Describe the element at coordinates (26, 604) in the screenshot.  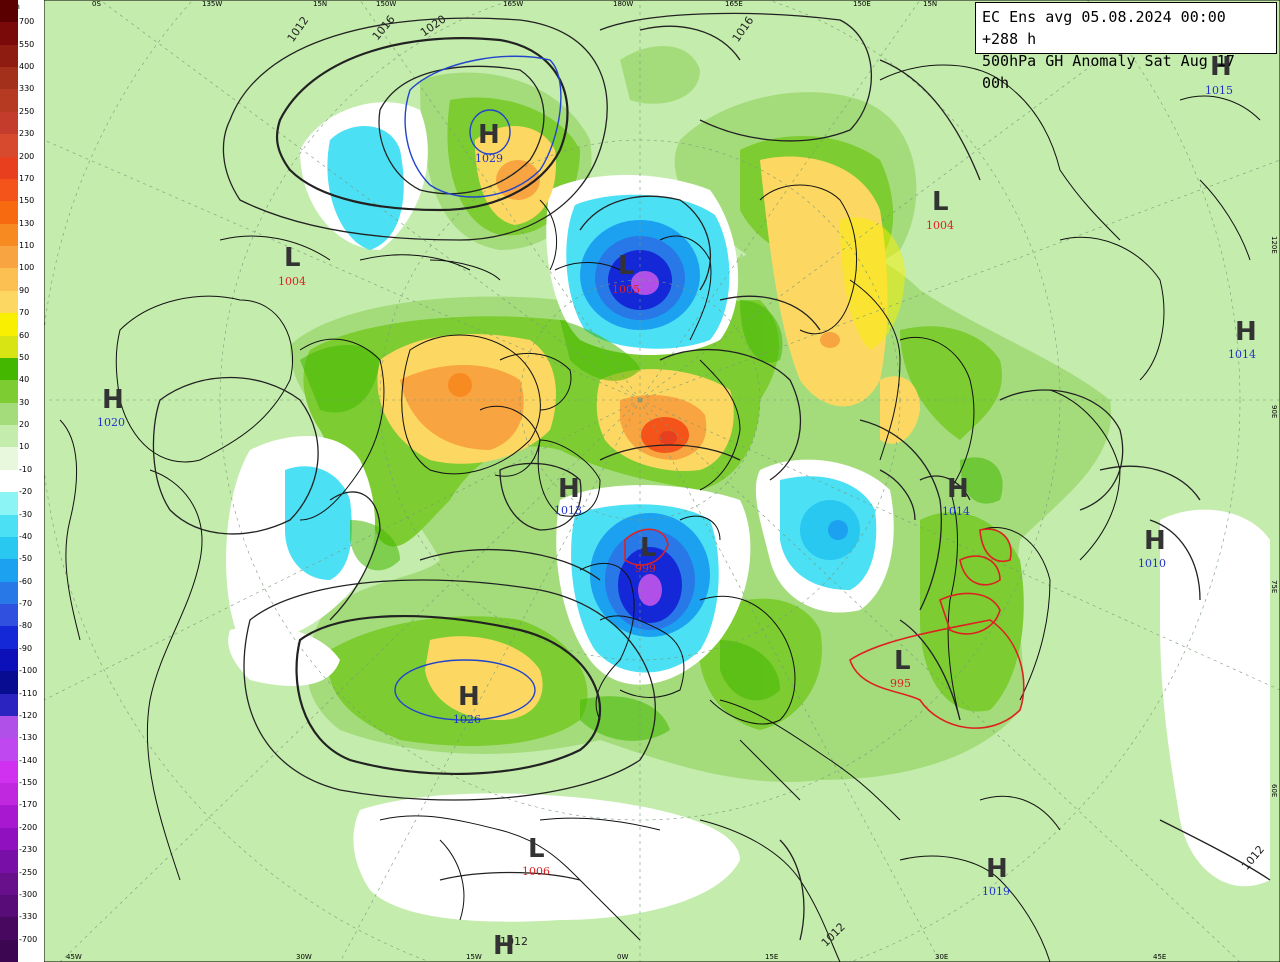
I see `legend-tick-label: -70` at that location.